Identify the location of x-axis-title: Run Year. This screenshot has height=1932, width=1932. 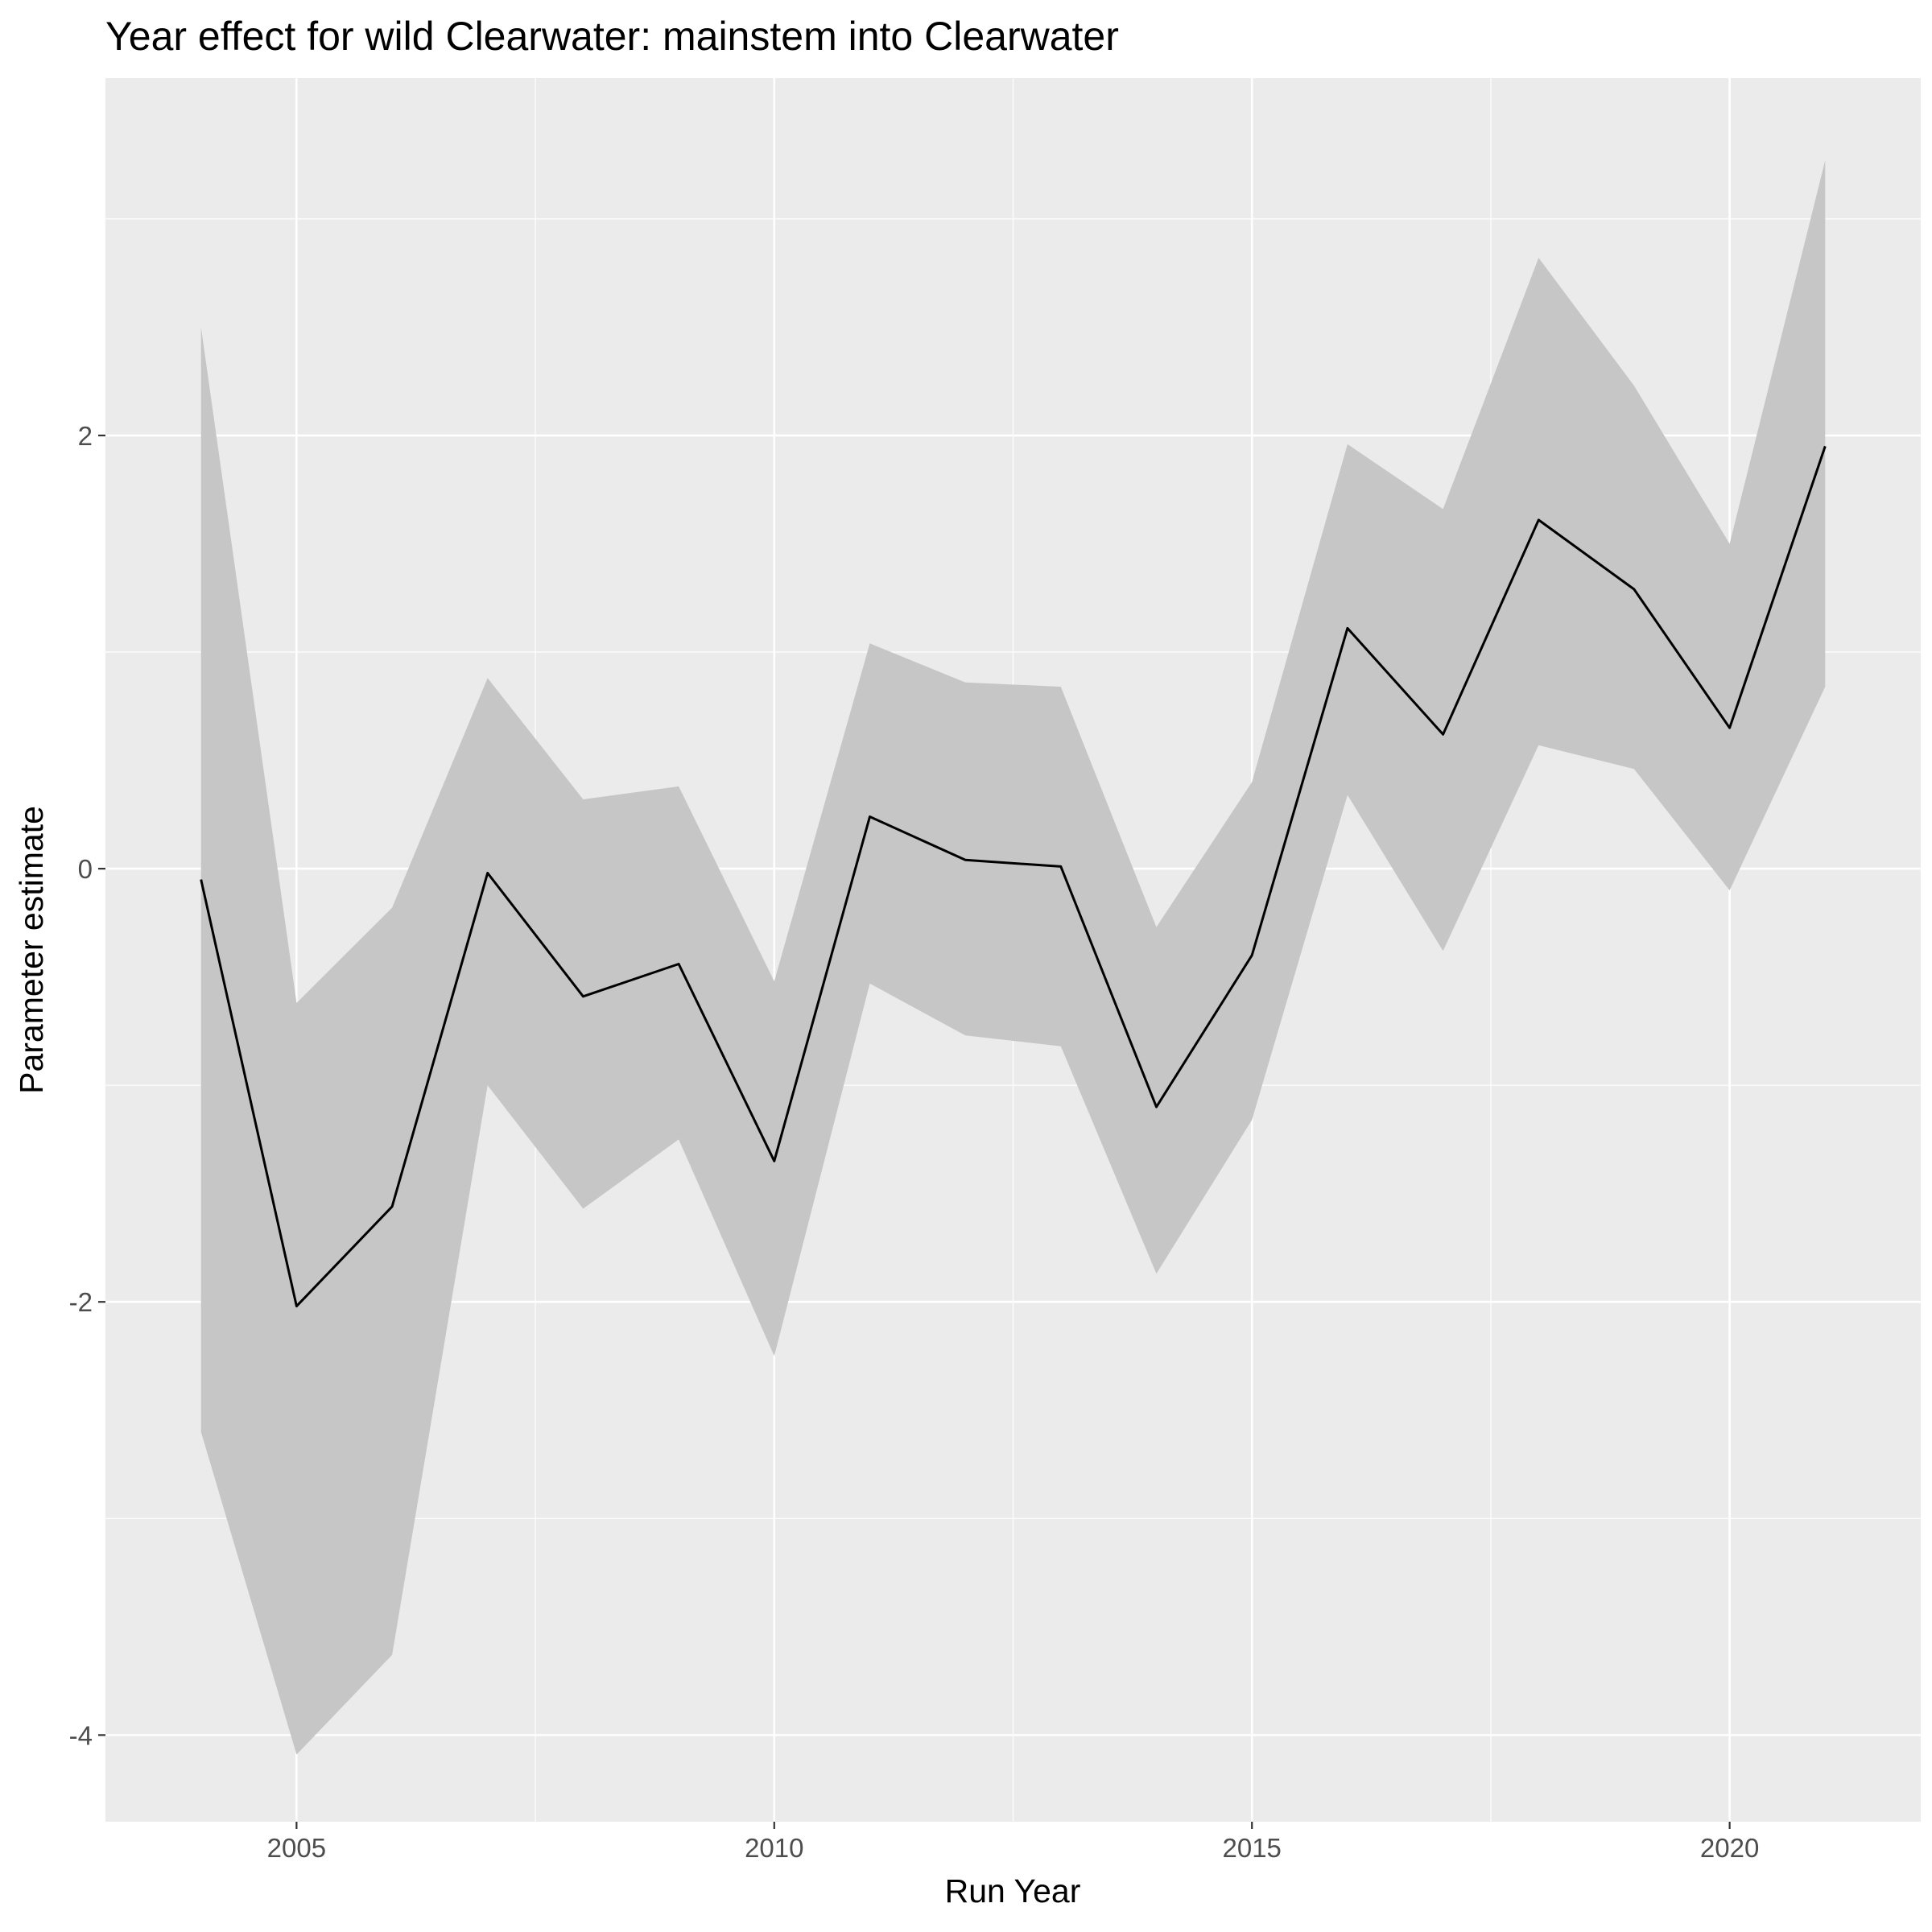
(1013, 1890).